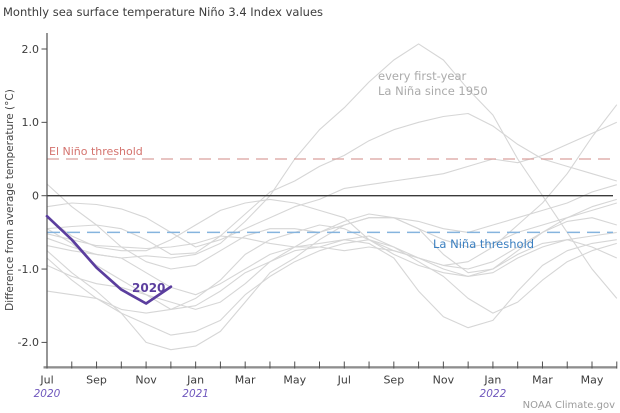  Describe the element at coordinates (483, 244) in the screenshot. I see `la-nina-threshold-label: La Niña threshold` at that location.